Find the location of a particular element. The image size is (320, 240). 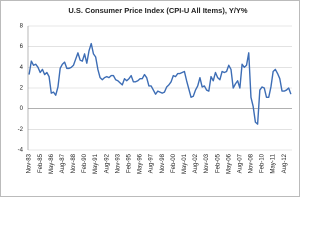

x-tick-label: May-01 is located at coordinates (185, 163).